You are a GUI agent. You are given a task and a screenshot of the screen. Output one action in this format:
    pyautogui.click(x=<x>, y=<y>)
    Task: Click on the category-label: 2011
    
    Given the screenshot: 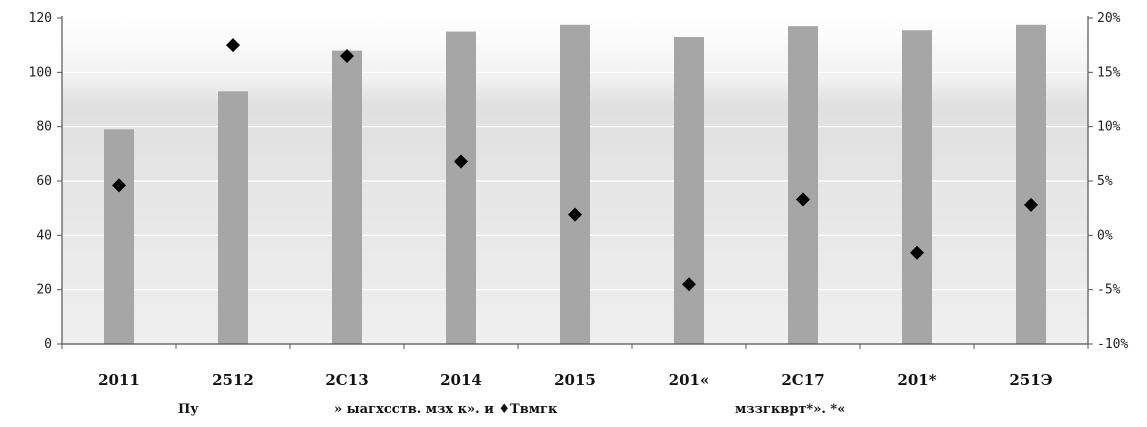 What is the action you would take?
    pyautogui.click(x=119, y=380)
    